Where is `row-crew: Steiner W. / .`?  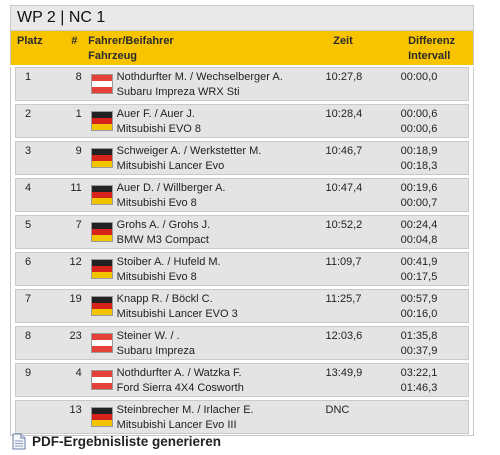
row-crew: Steiner W. / . is located at coordinates (148, 336).